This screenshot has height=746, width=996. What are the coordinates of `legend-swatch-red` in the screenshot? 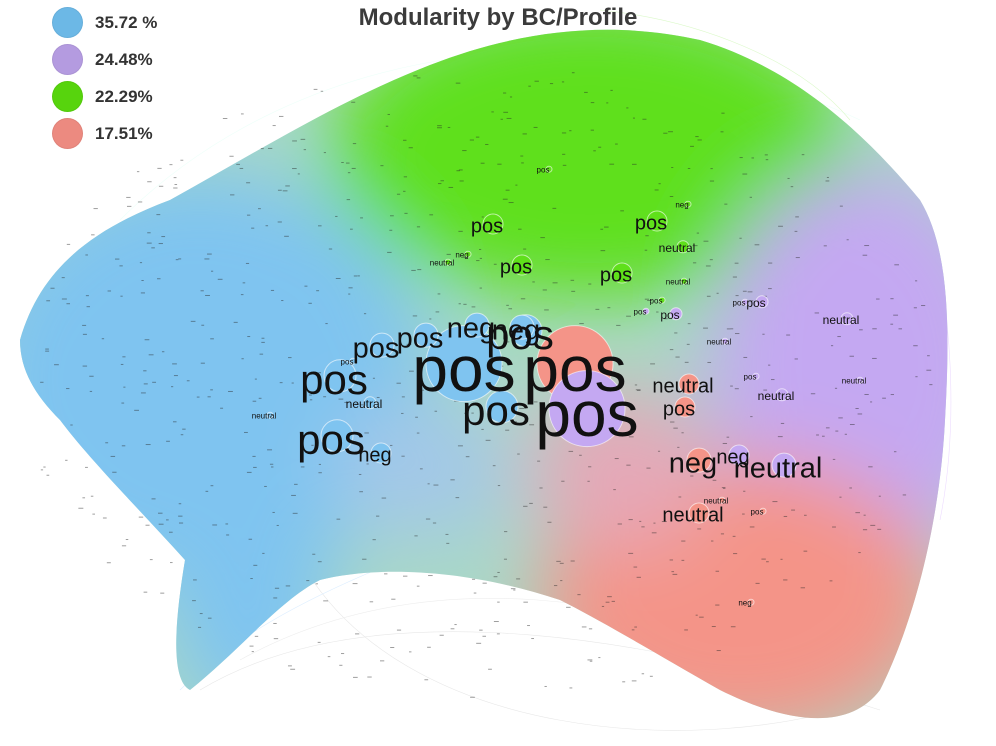 It's located at (67, 133).